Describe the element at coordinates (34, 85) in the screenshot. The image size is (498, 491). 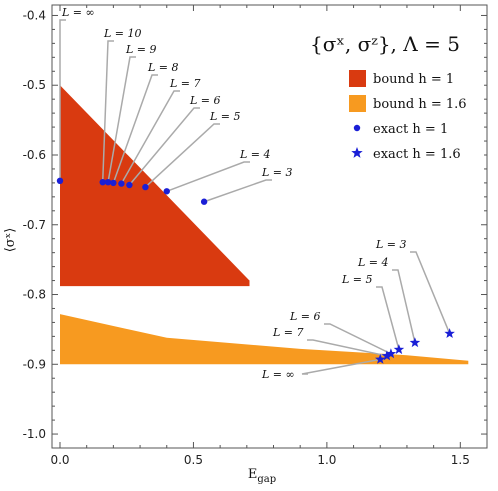
I see `y-tick-label: -0.5` at that location.